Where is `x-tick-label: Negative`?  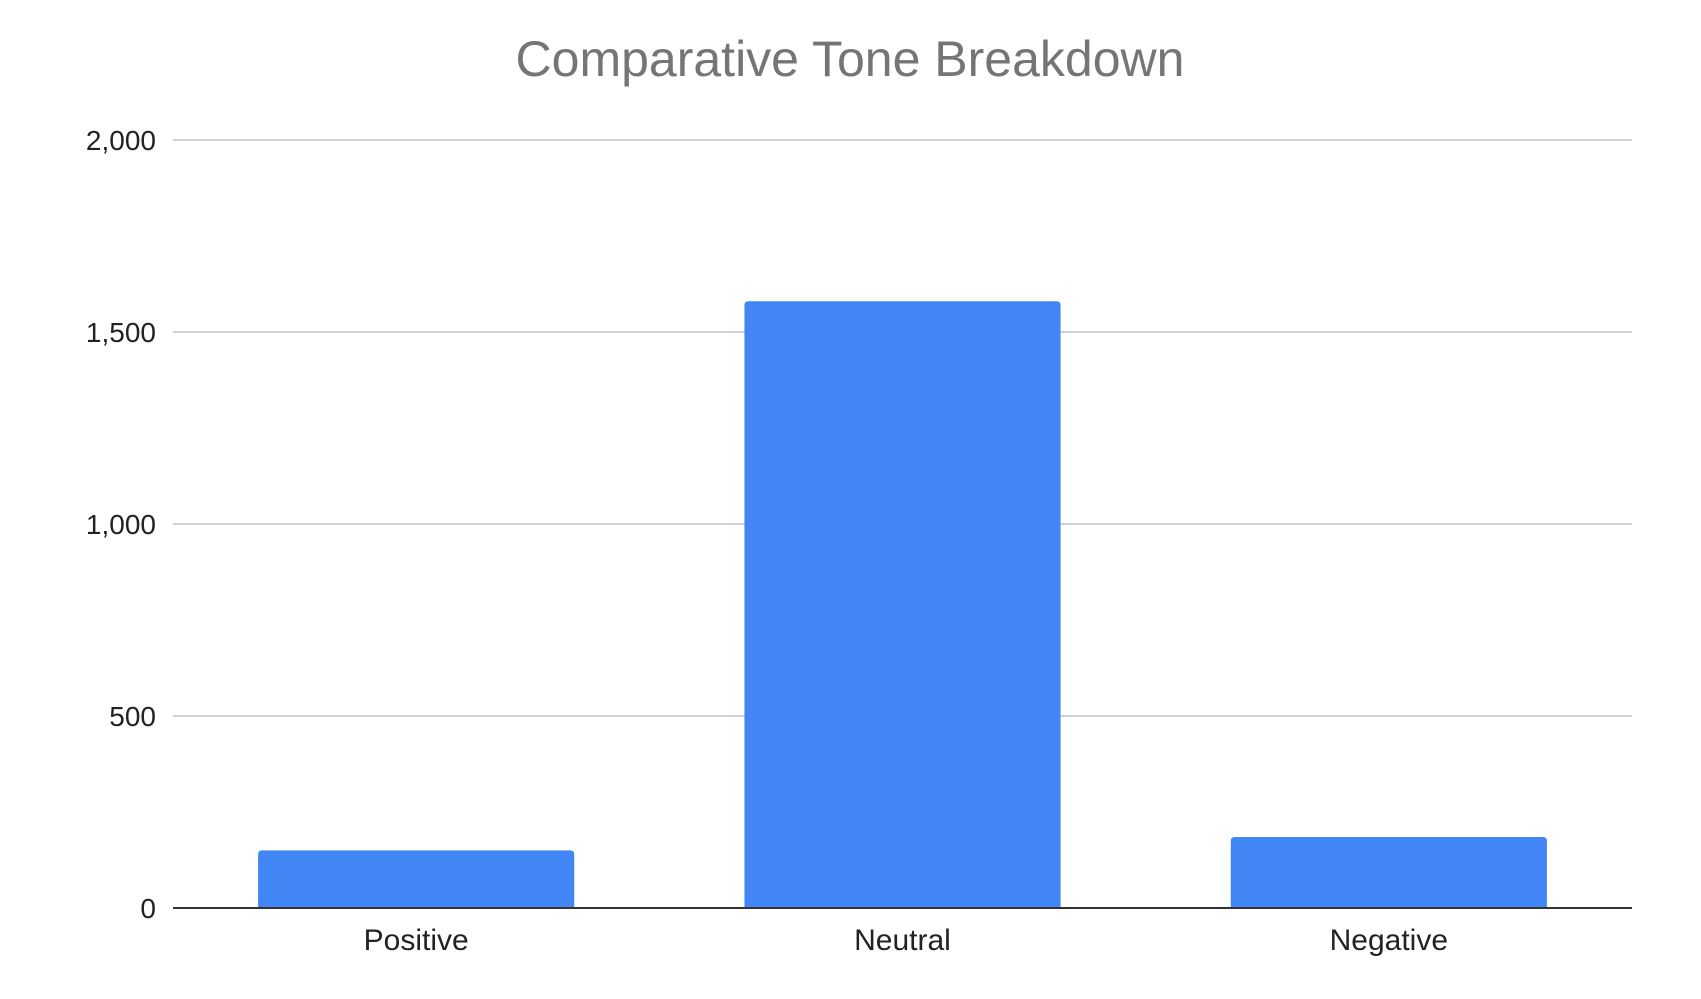
x-tick-label: Negative is located at coordinates (1389, 940).